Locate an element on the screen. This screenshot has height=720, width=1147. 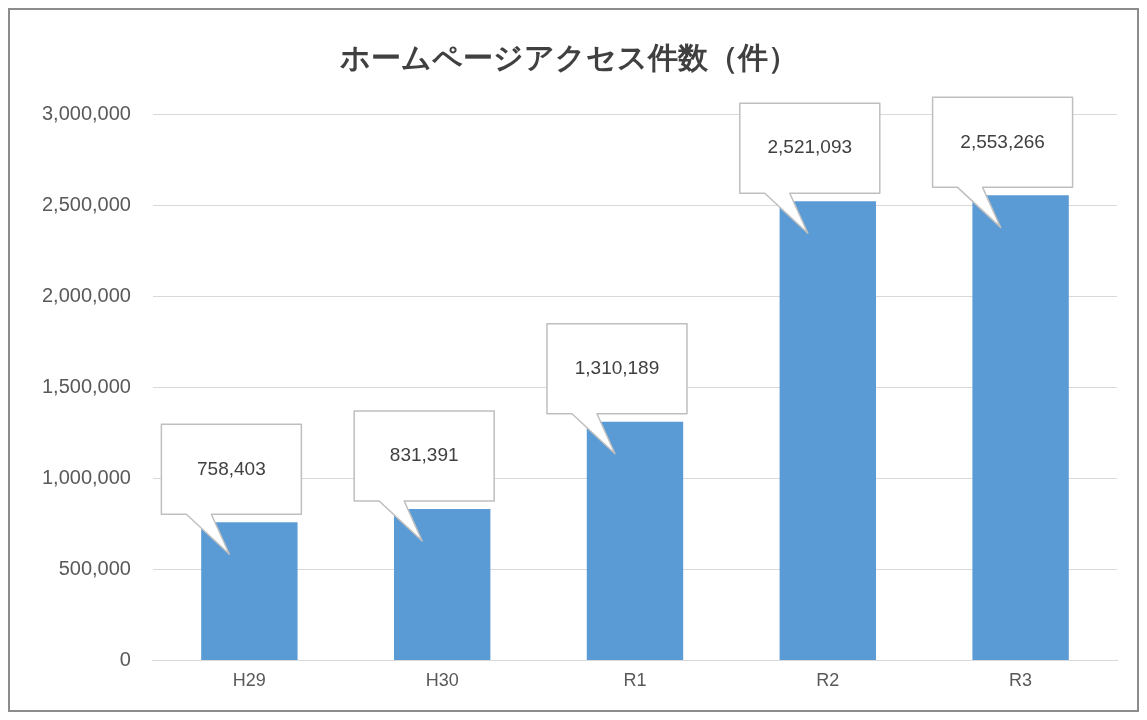
data-label: 831,391 is located at coordinates (424, 455).